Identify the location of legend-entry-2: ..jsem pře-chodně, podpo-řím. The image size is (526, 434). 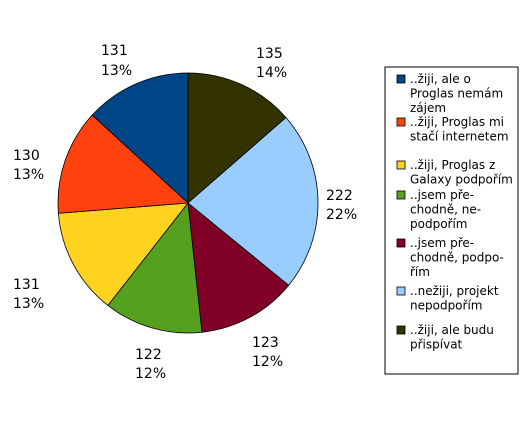
(457, 257).